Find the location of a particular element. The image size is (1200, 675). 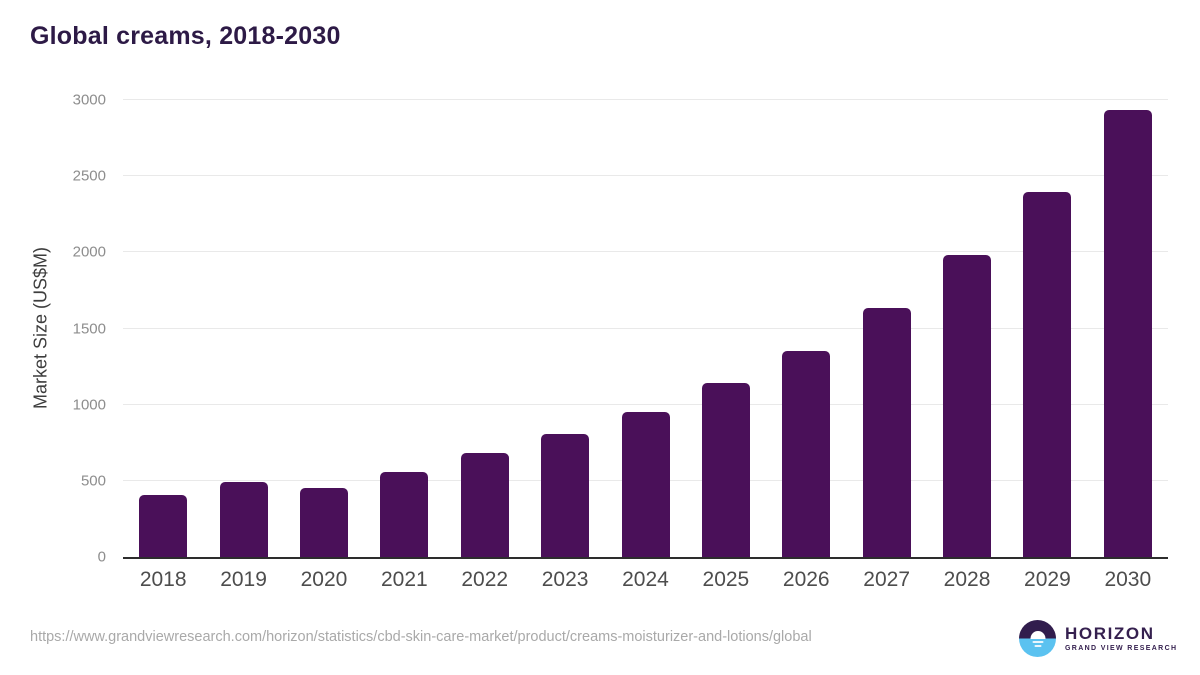

bar-2026 is located at coordinates (806, 454).